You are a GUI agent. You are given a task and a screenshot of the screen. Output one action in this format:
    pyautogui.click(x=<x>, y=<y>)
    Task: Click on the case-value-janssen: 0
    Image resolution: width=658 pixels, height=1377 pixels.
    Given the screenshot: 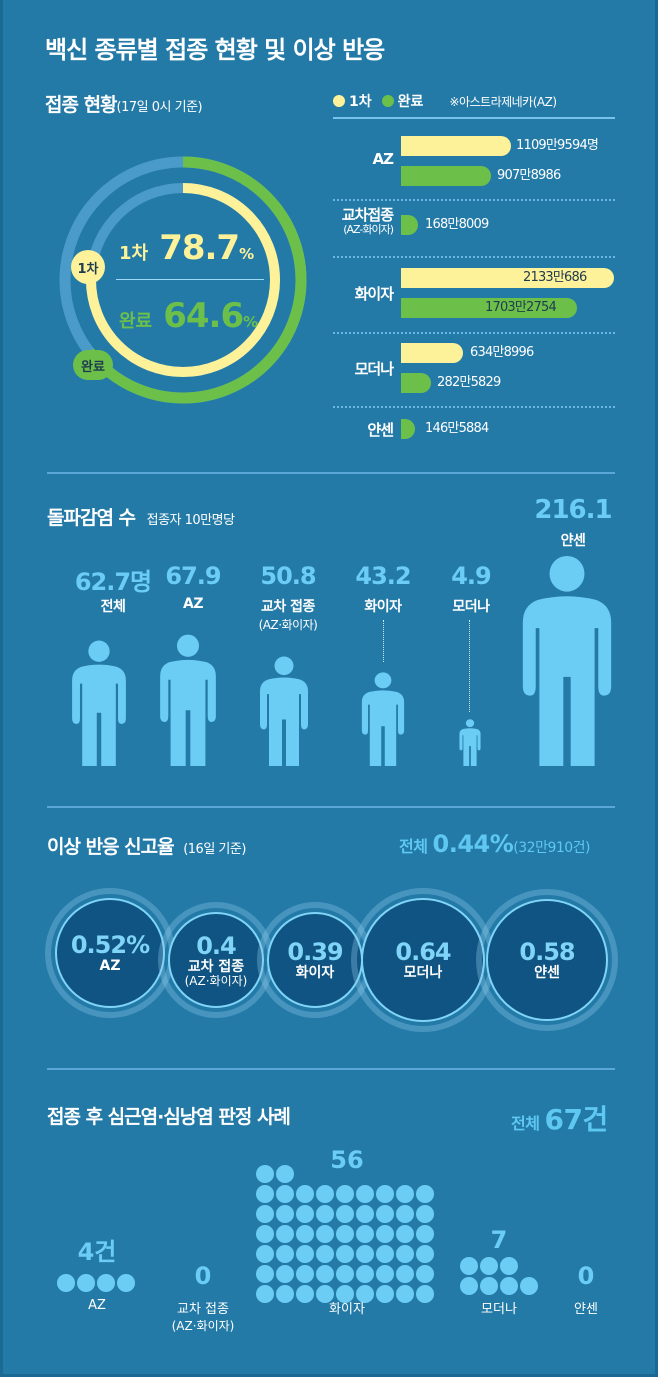 What is the action you would take?
    pyautogui.click(x=586, y=1276)
    